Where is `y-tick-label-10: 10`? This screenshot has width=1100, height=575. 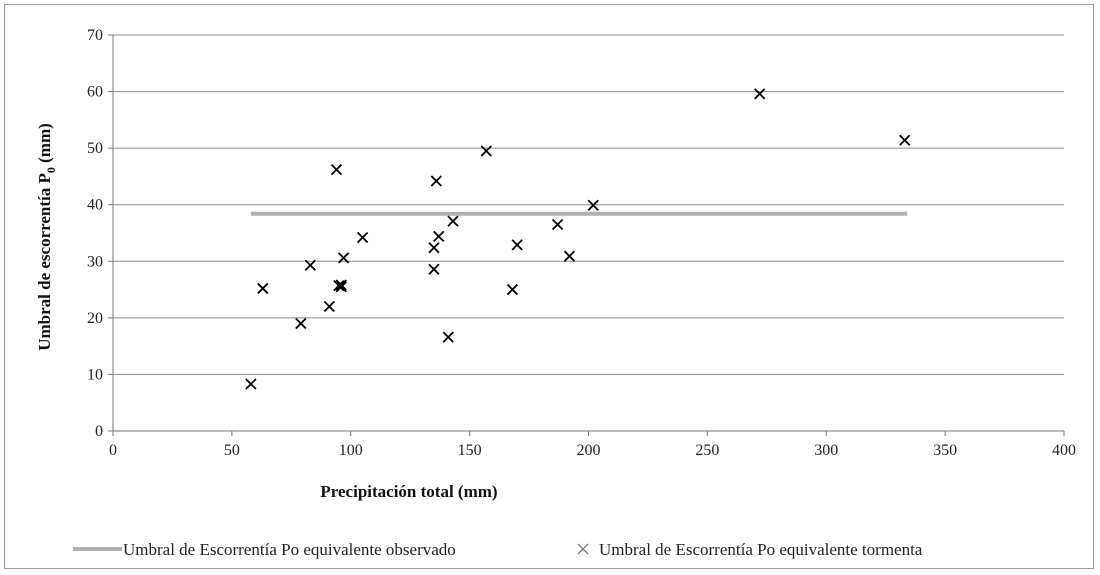
y-tick-label-10: 10 is located at coordinates (95, 374).